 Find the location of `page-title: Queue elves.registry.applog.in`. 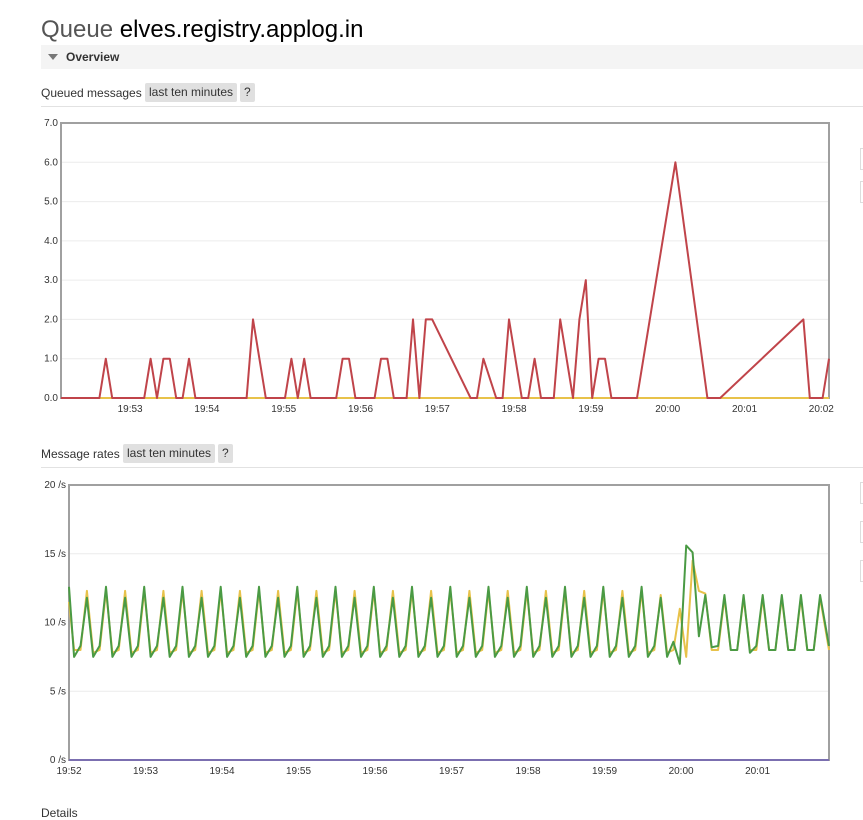

page-title: Queue elves.registry.applog.in is located at coordinates (202, 30).